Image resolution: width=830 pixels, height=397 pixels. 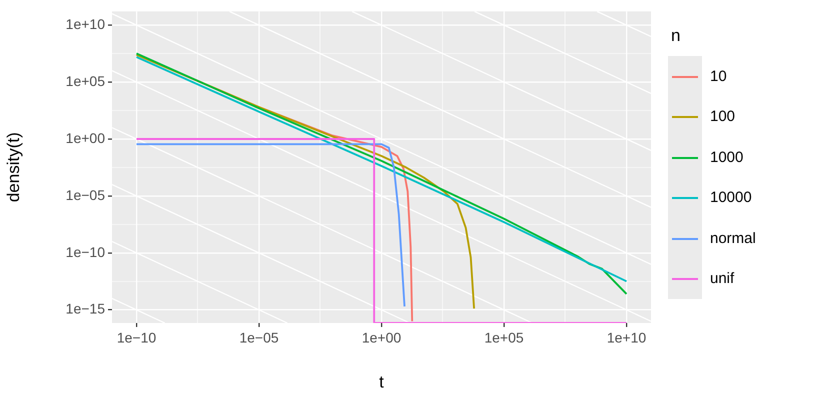 I want to click on x-tick-label: 1e−05, so click(x=259, y=337).